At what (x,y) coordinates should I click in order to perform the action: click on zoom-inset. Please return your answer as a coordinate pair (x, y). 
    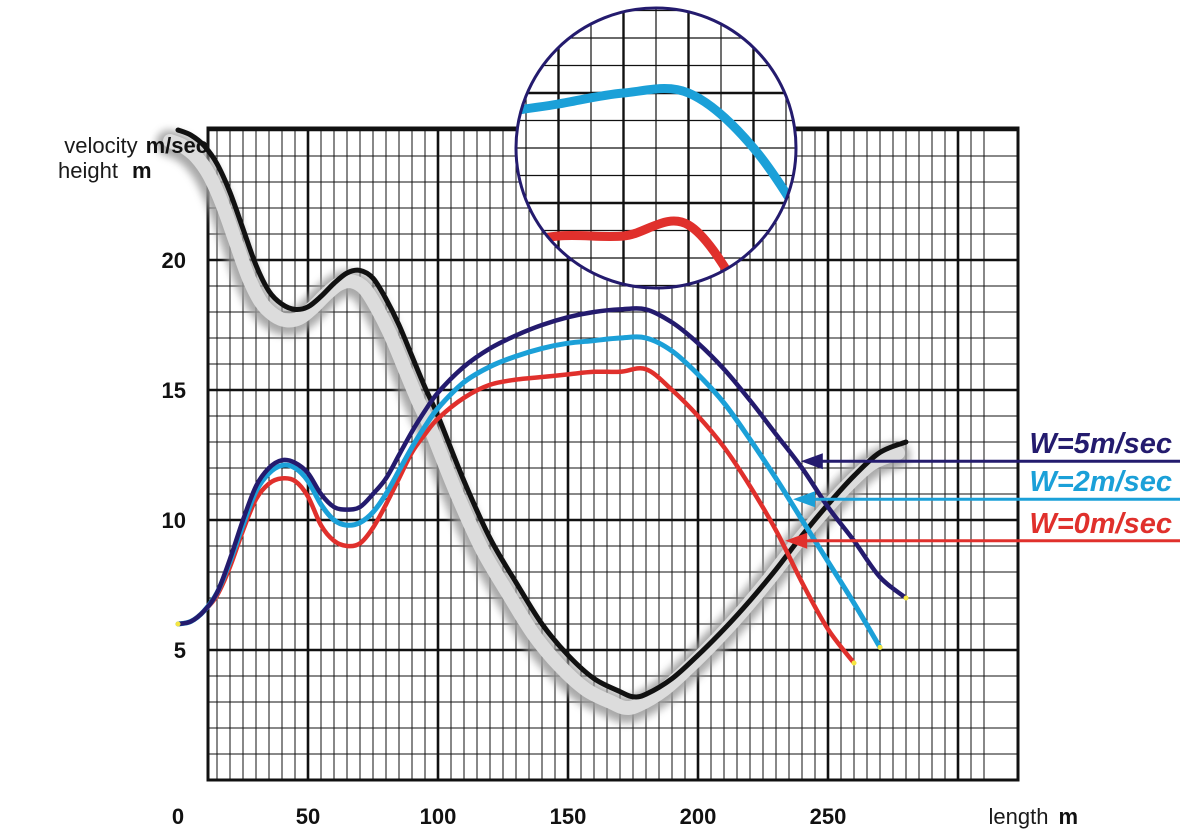
    Looking at the image, I should click on (656, 148).